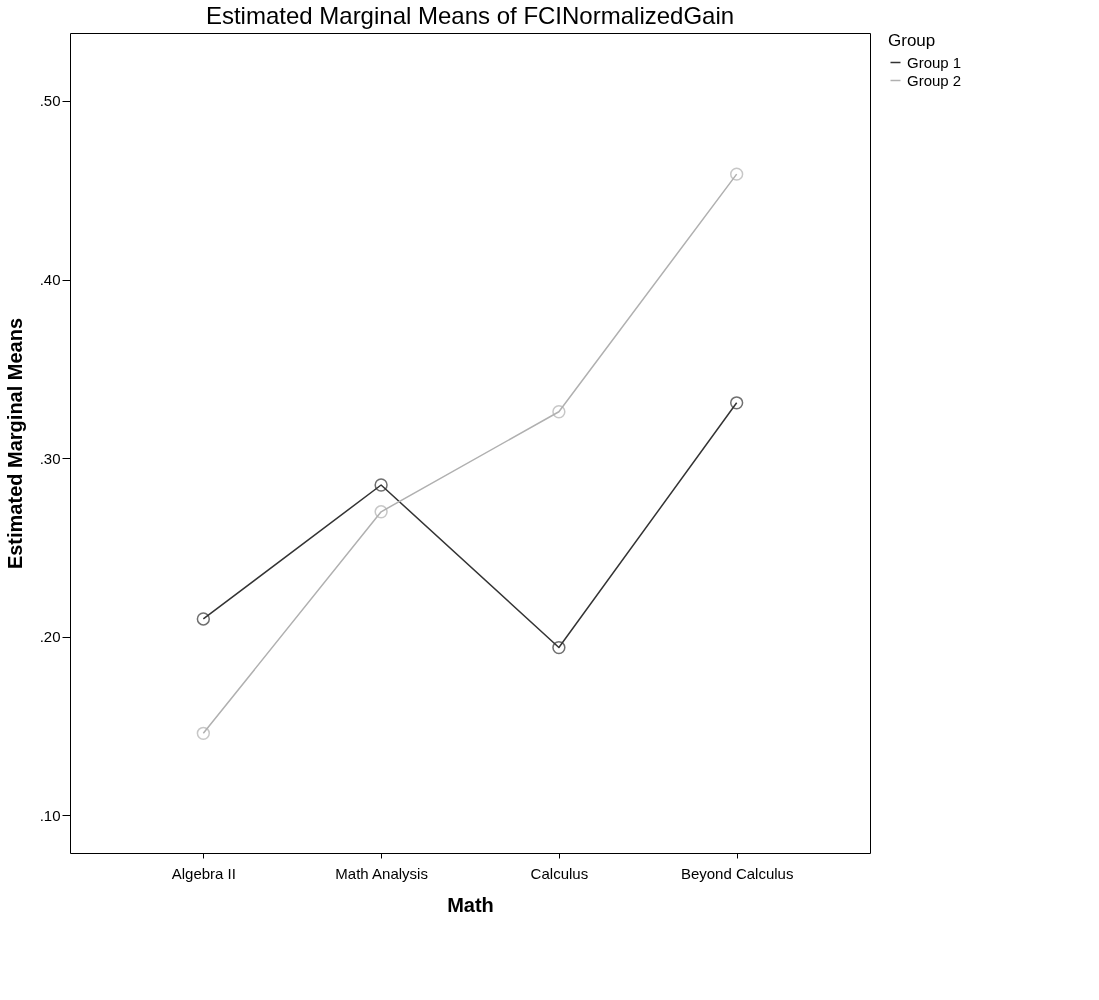 This screenshot has width=1099, height=1000. Describe the element at coordinates (934, 80) in the screenshot. I see `legend-label: Group 2` at that location.